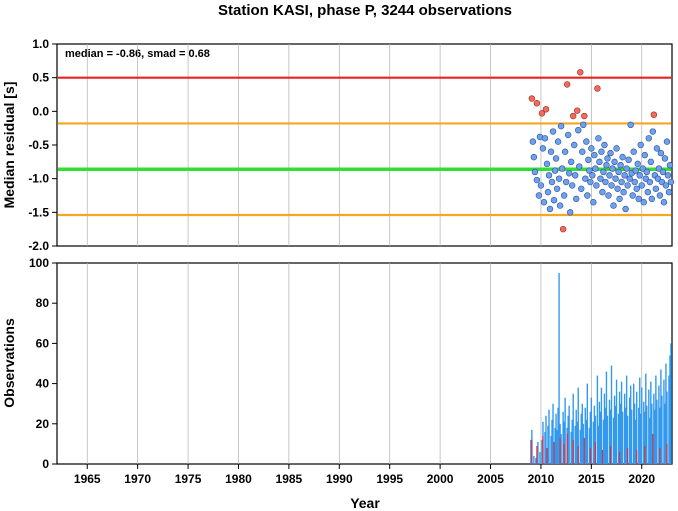  Describe the element at coordinates (440, 479) in the screenshot. I see `x-tick-label: 2000` at that location.